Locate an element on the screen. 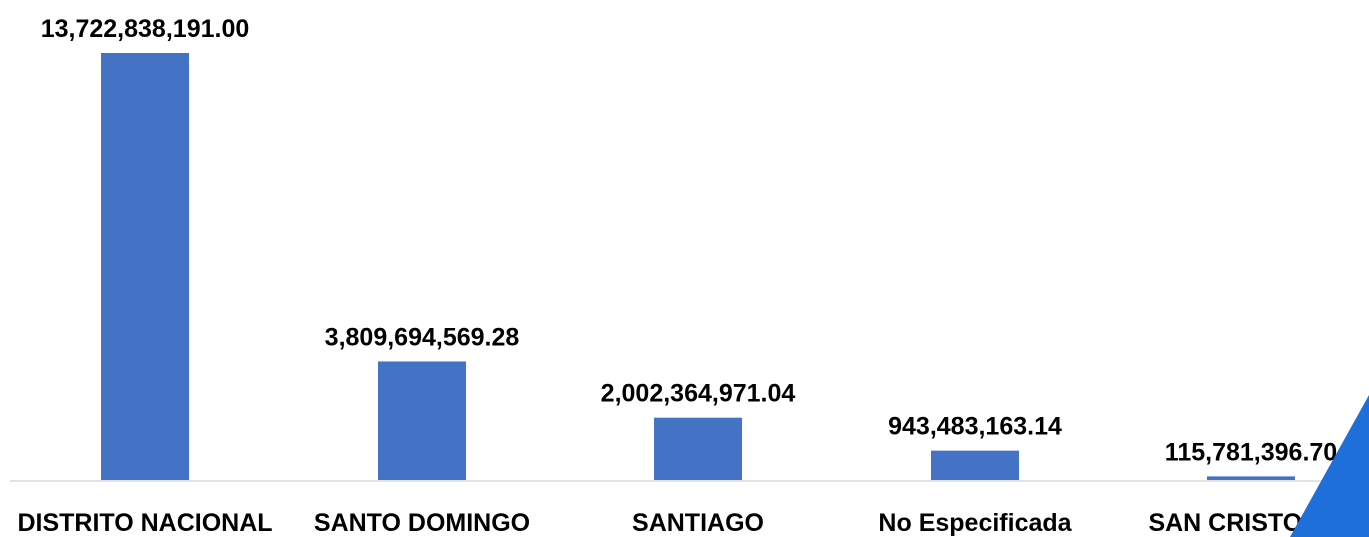 The image size is (1369, 537). corner-accent-shape is located at coordinates (1329, 466).